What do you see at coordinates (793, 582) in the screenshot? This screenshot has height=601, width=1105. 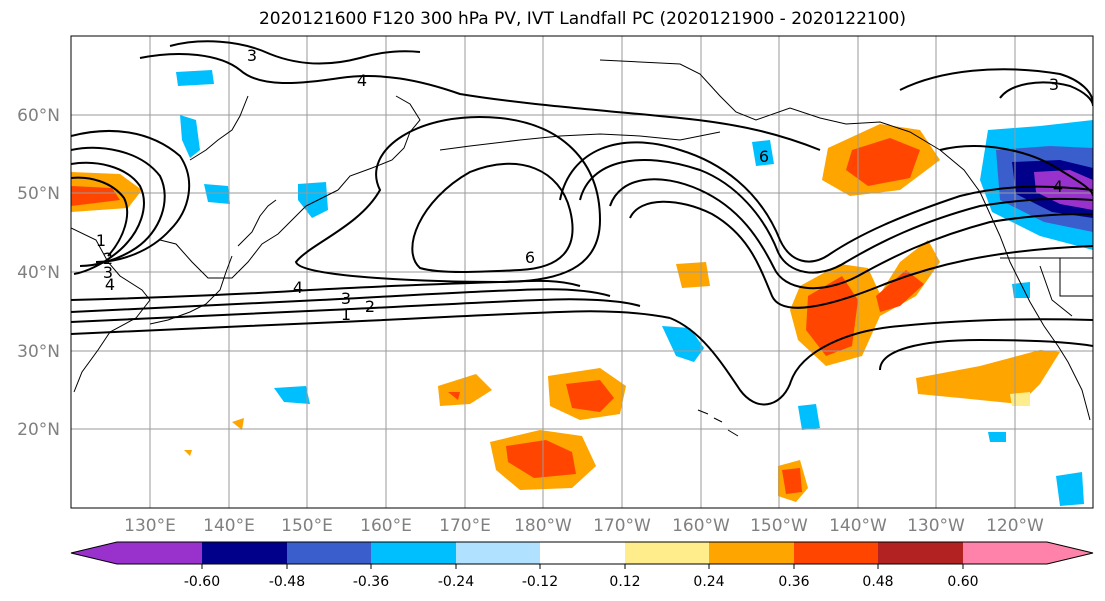 I see `colorbar-tick-label: 0.36` at bounding box center [793, 582].